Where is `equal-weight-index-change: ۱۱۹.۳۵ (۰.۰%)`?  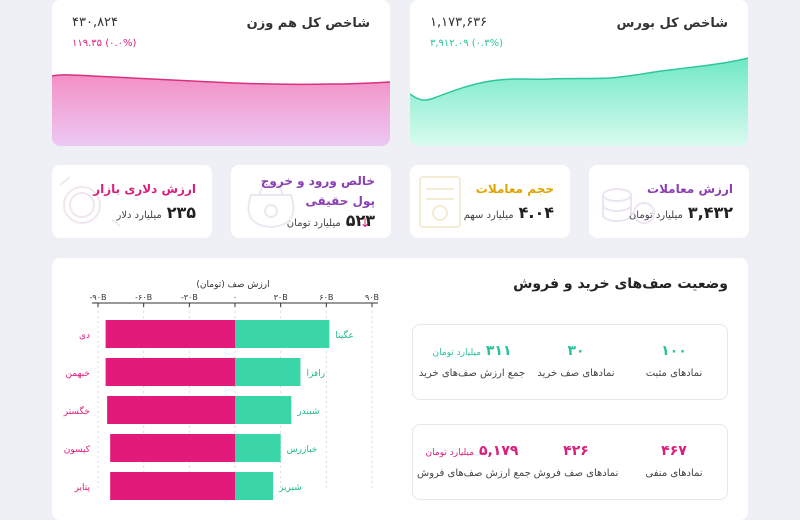 equal-weight-index-change: ۱۱۹.۳۵ (۰.۰%) is located at coordinates (104, 43).